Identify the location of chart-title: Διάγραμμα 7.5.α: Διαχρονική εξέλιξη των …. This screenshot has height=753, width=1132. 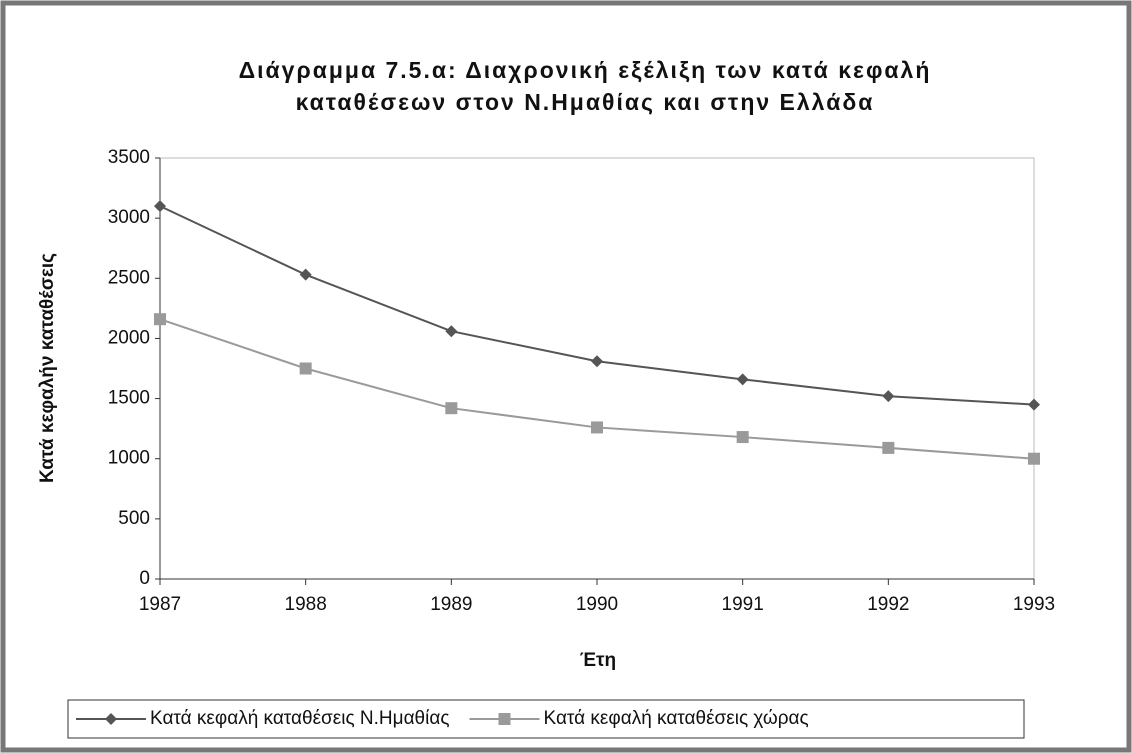
(585, 70).